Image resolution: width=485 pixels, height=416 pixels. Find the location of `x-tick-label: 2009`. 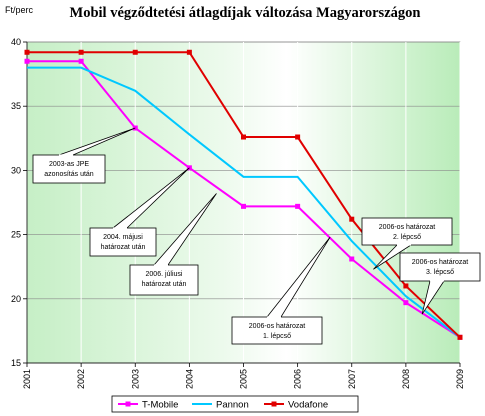

x-tick-label: 2009 is located at coordinates (460, 379).